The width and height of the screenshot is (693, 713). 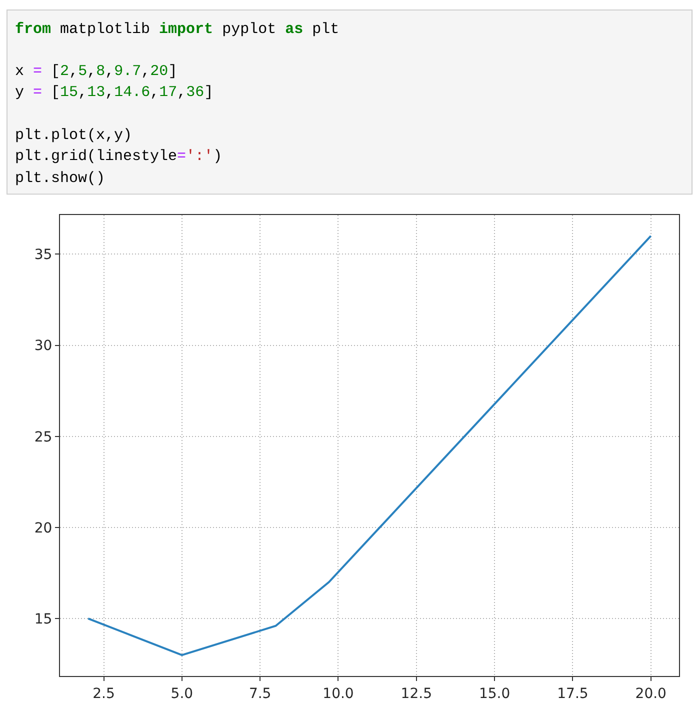 What do you see at coordinates (114, 82) in the screenshot?
I see `text: x = [2,5,8,9.7,20] y = [15,13,14.6,17,36]` at bounding box center [114, 82].